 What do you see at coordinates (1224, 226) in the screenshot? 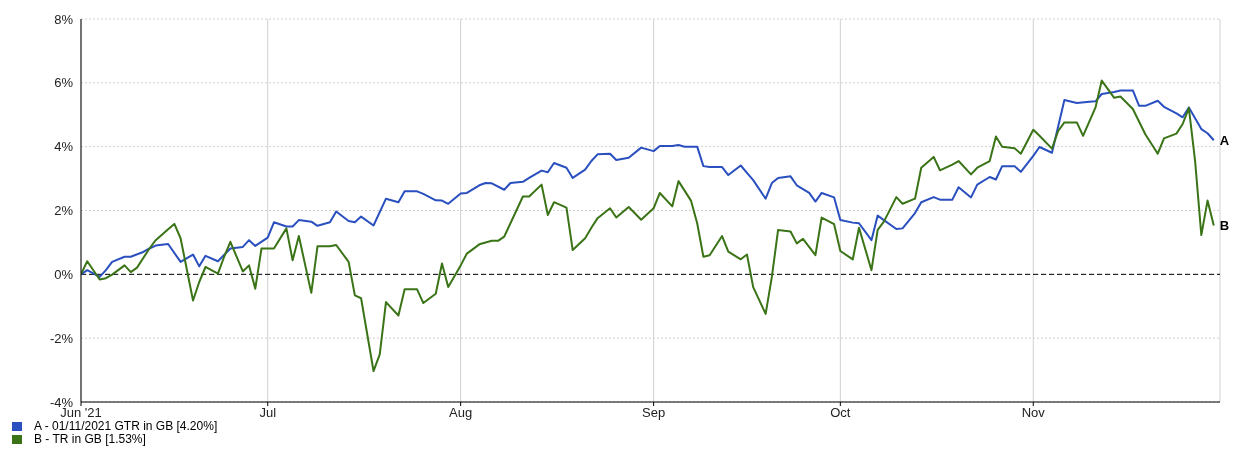
I see `annotation: B` at bounding box center [1224, 226].